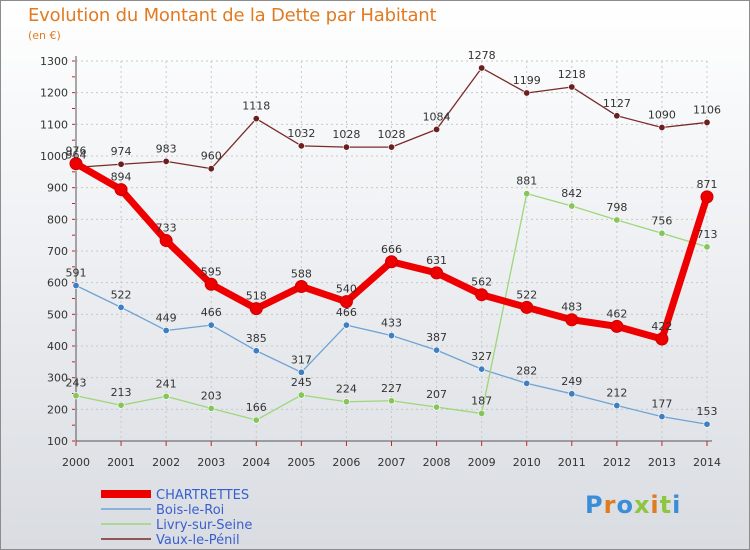 The width and height of the screenshot is (750, 550). I want to click on y-tick-label: 1200, so click(54, 93).